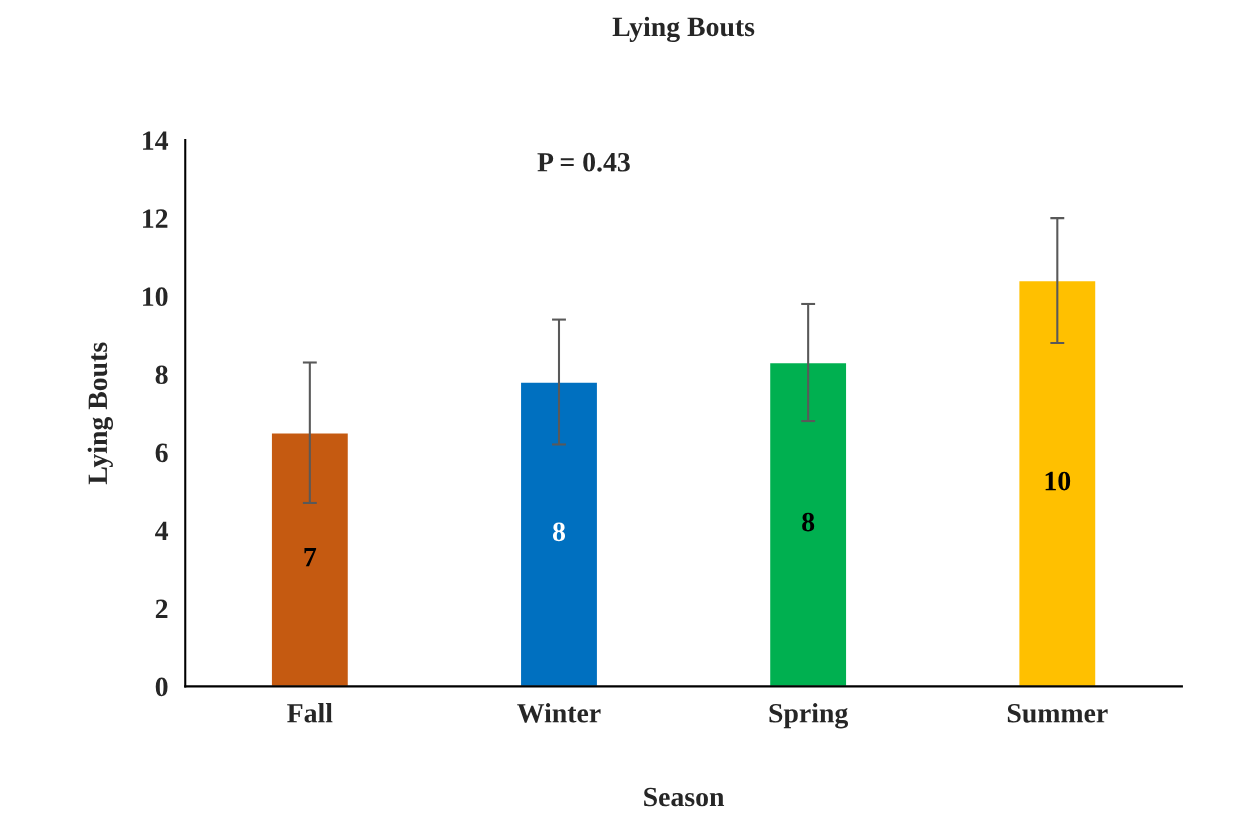  Describe the element at coordinates (161, 375) in the screenshot. I see `y-tick-label: 8` at that location.